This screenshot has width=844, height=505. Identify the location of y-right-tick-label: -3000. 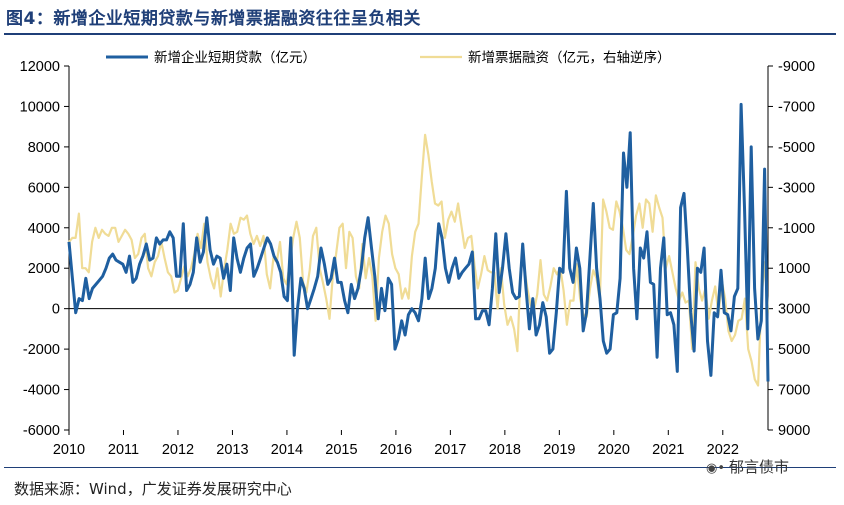
(796, 188).